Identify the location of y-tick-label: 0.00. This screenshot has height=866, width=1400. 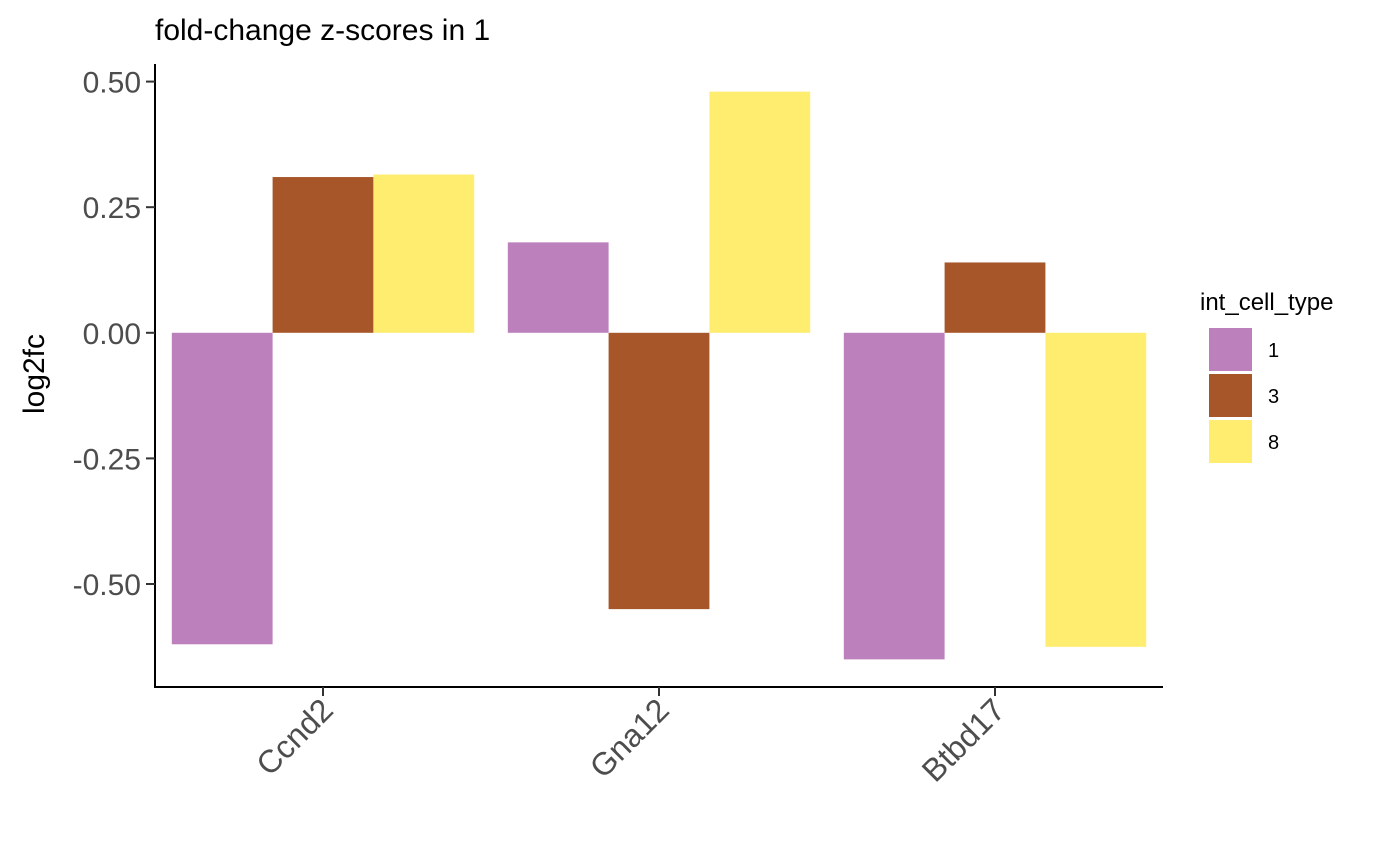
(112, 334).